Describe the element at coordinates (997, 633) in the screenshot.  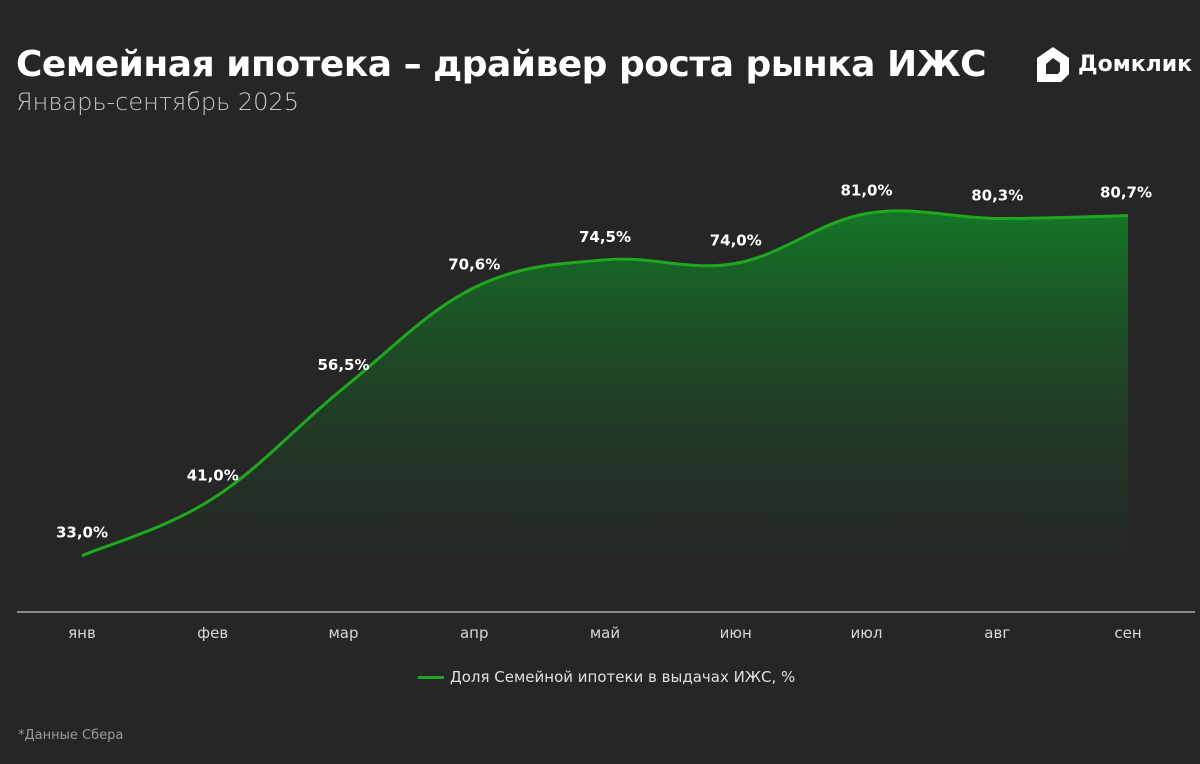
I see `x-tick-label: авг` at that location.